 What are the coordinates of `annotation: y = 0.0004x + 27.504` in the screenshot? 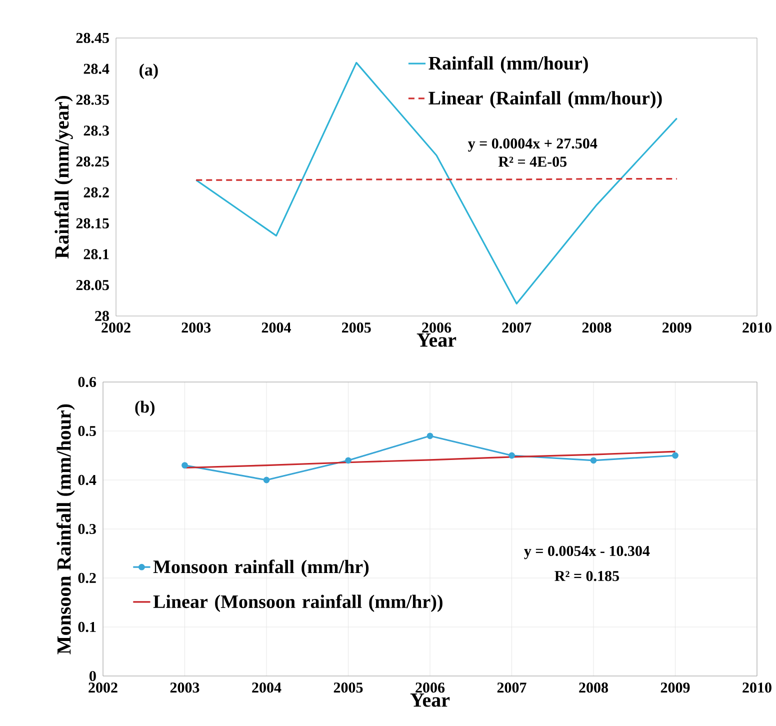 It's located at (533, 145).